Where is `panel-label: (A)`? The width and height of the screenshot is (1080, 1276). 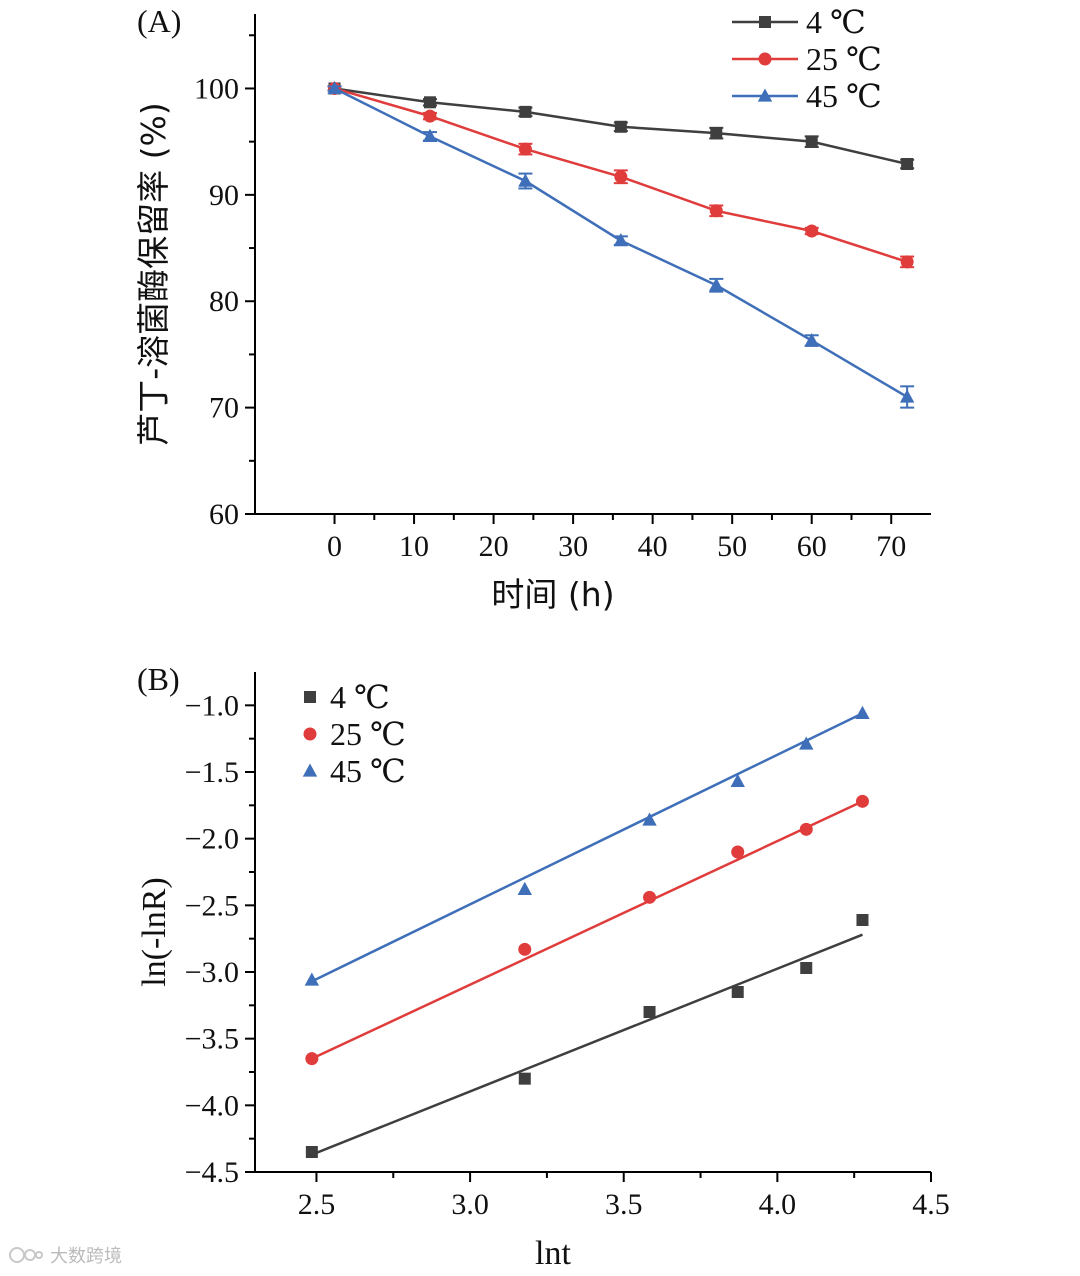 panel-label: (A) is located at coordinates (159, 21).